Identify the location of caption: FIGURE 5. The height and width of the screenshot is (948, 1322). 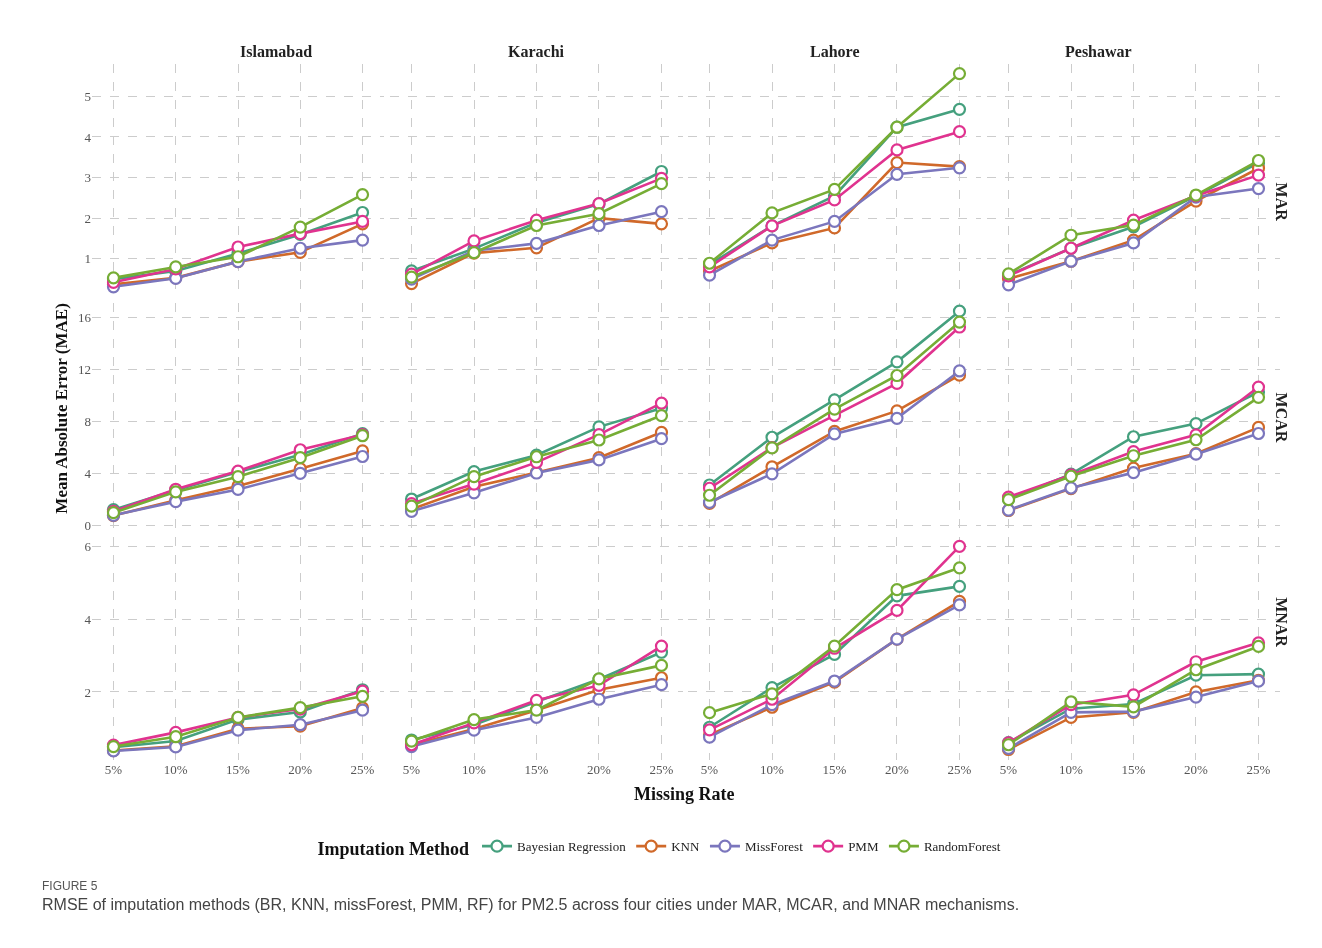
(70, 886).